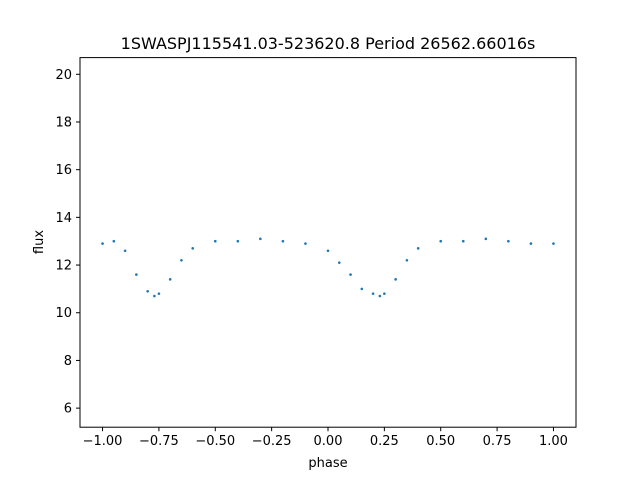  I want to click on x-tick-label: 0.00, so click(328, 441).